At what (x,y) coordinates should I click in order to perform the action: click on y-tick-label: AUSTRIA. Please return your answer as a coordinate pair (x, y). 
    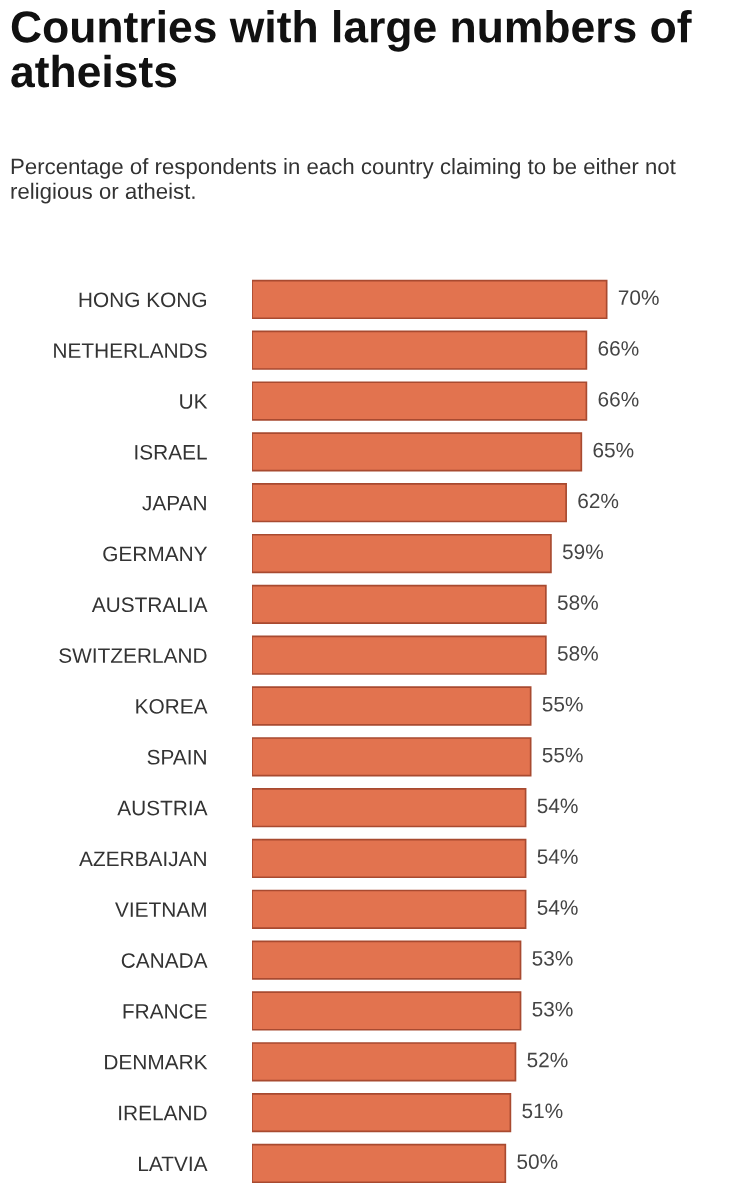
    Looking at the image, I should click on (162, 808).